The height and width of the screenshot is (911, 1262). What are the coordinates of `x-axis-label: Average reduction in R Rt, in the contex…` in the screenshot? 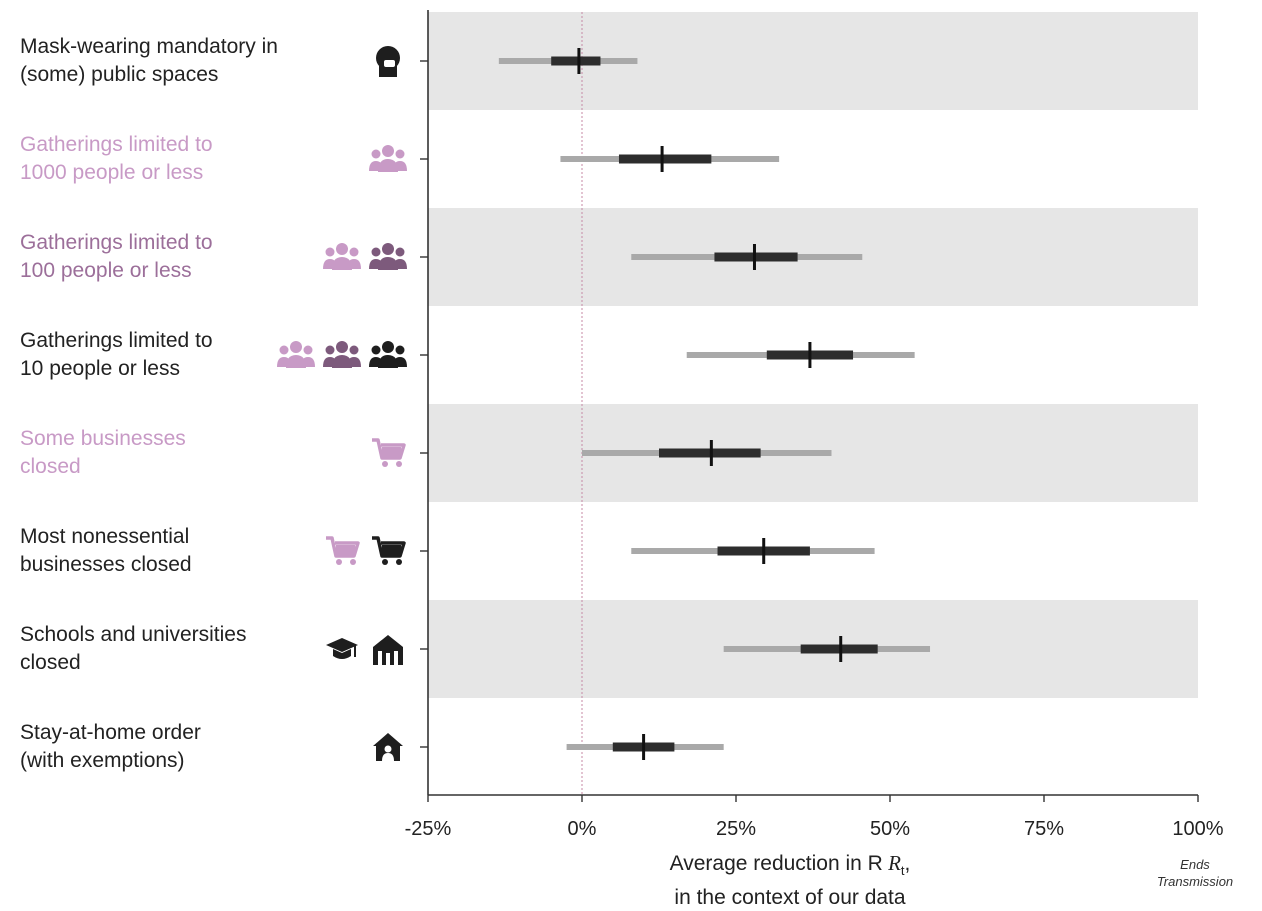 It's located at (790, 880).